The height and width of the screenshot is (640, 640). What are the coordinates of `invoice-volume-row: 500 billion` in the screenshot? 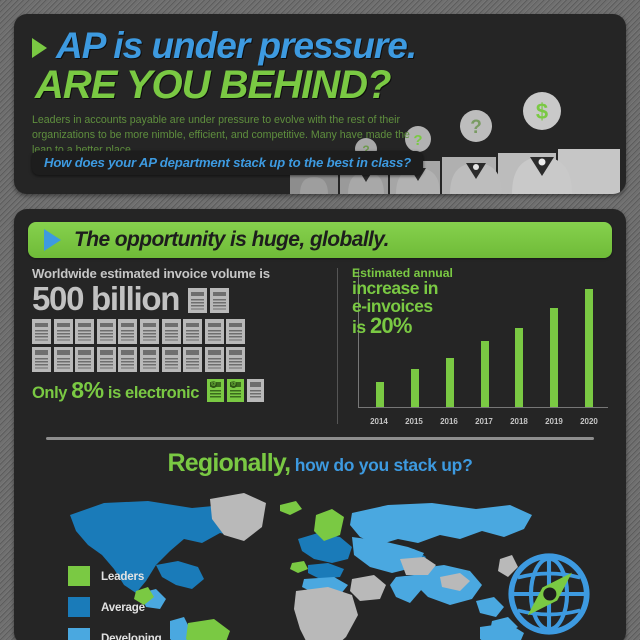 It's located at (181, 298).